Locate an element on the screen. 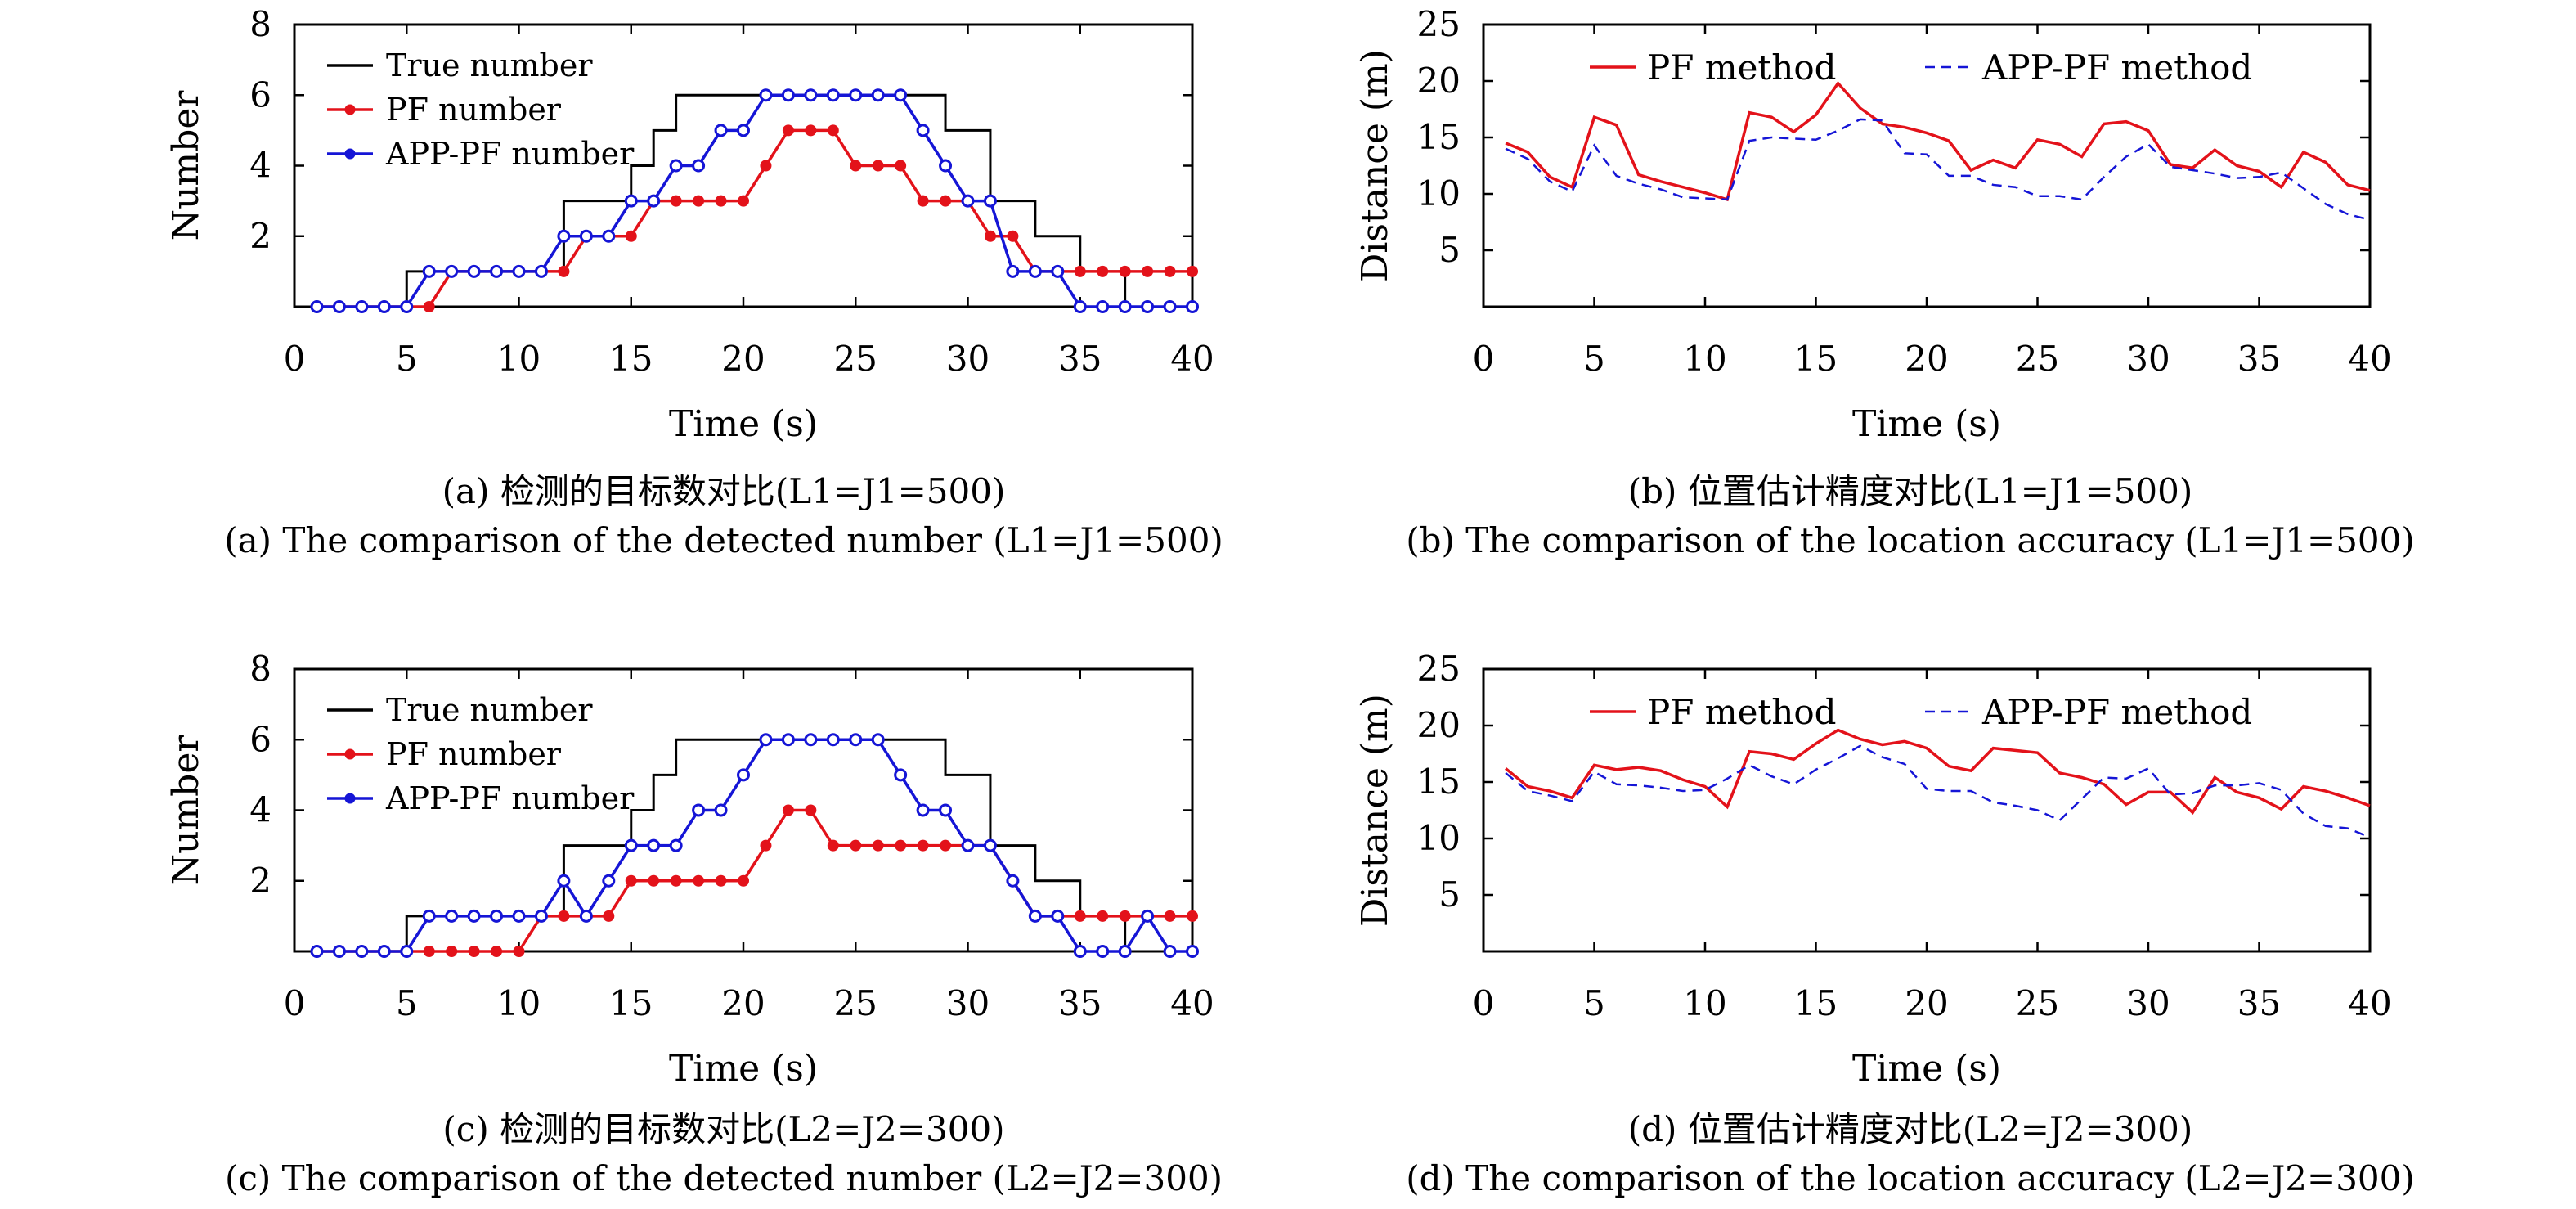 The width and height of the screenshot is (2576, 1209). legend-marker is located at coordinates (350, 754).